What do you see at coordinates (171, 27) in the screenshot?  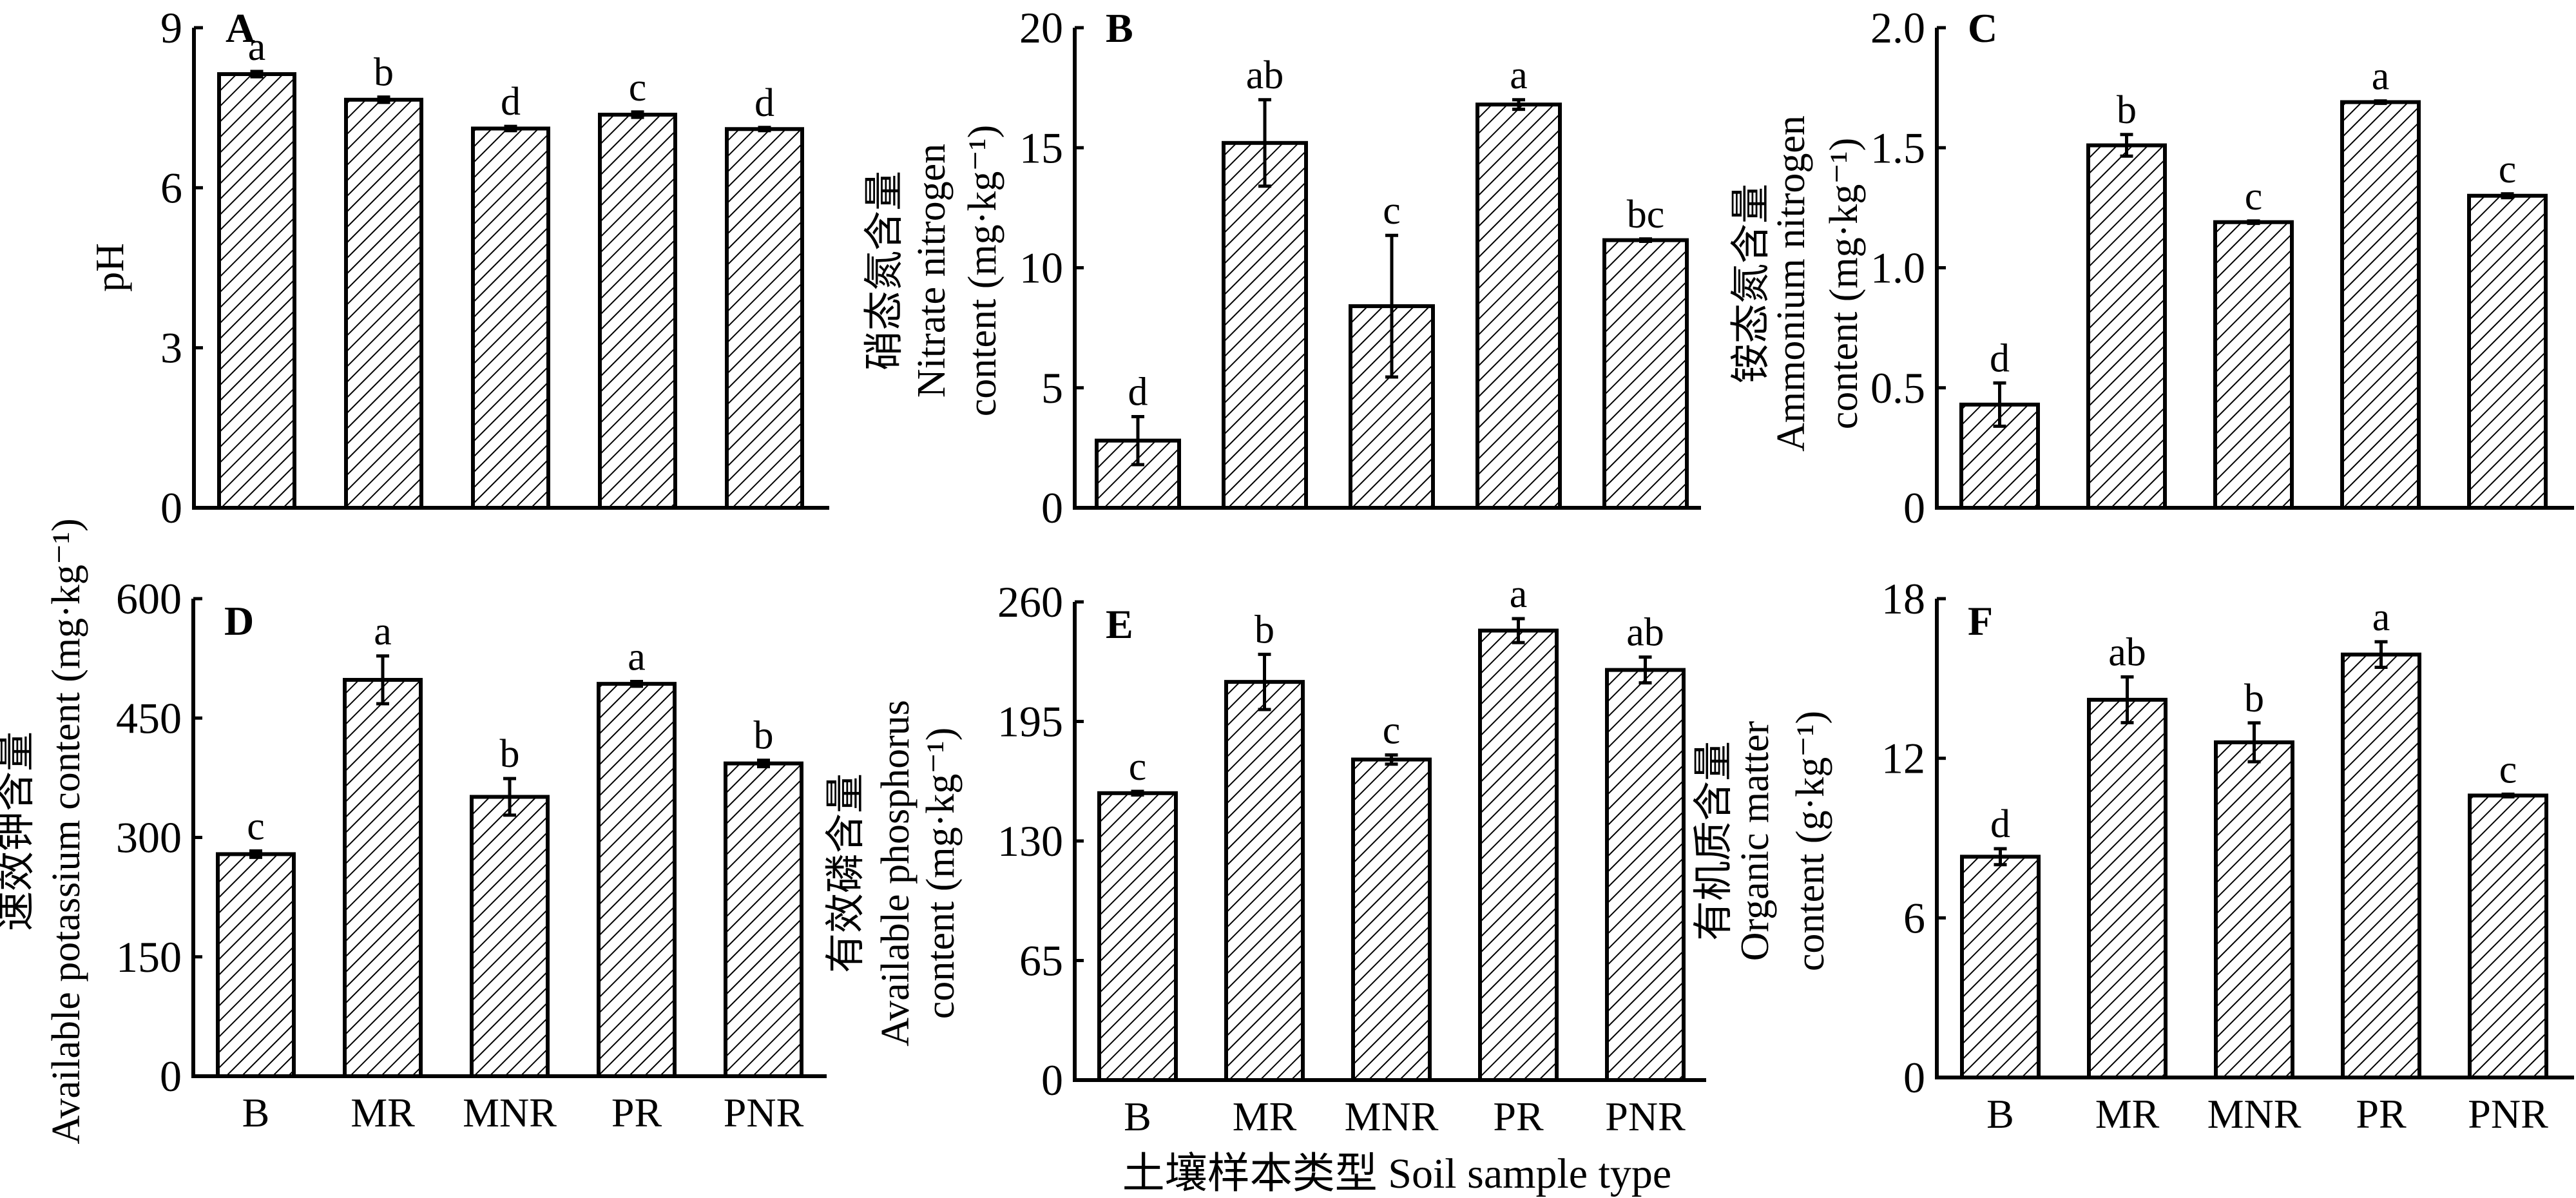 I see `y-tick-label: 9` at bounding box center [171, 27].